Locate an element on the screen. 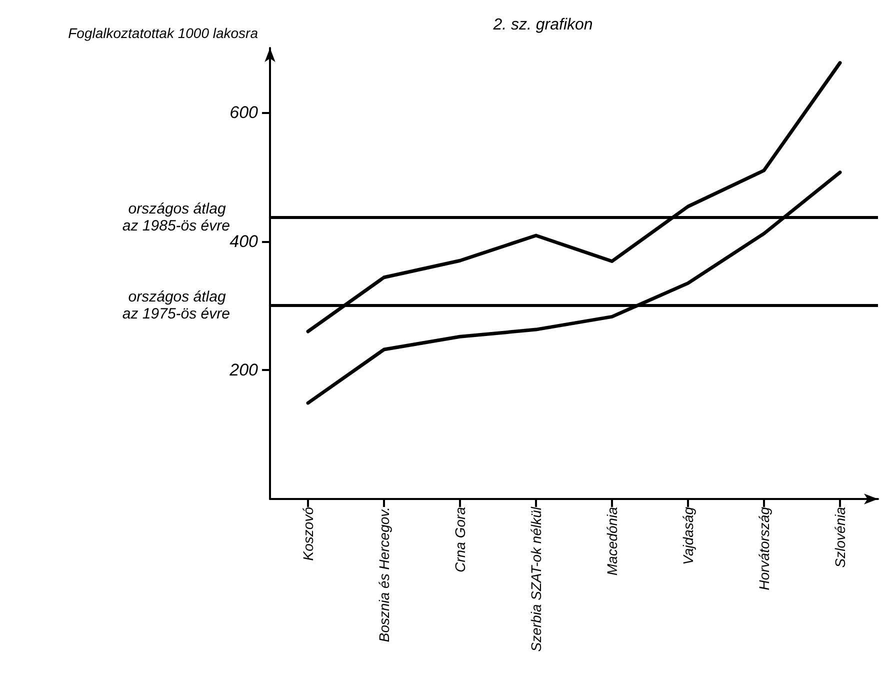 The image size is (892, 683). x-tick-label: Horvátország is located at coordinates (764, 548).